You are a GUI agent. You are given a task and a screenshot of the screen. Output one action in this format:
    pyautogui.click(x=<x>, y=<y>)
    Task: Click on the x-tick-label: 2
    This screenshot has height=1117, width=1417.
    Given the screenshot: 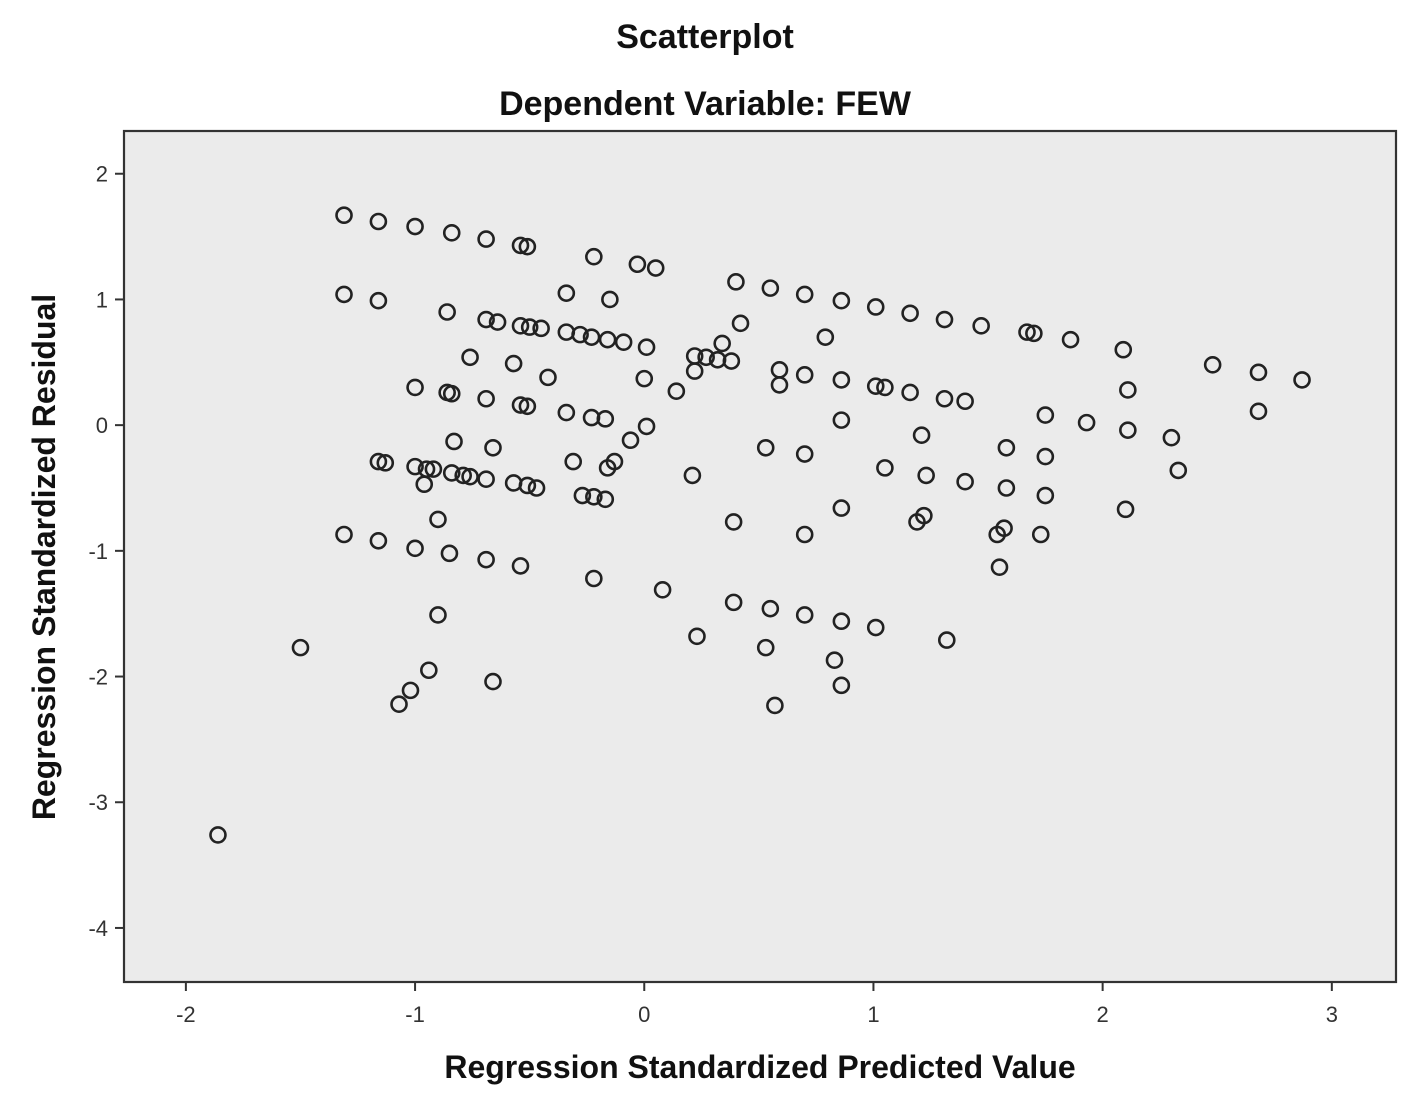 What is the action you would take?
    pyautogui.click(x=1103, y=1014)
    